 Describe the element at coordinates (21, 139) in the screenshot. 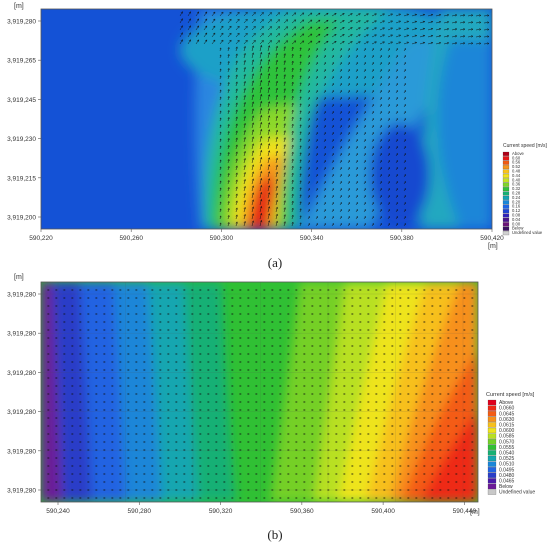

I see `y-tick-label: 3,919,230` at that location.